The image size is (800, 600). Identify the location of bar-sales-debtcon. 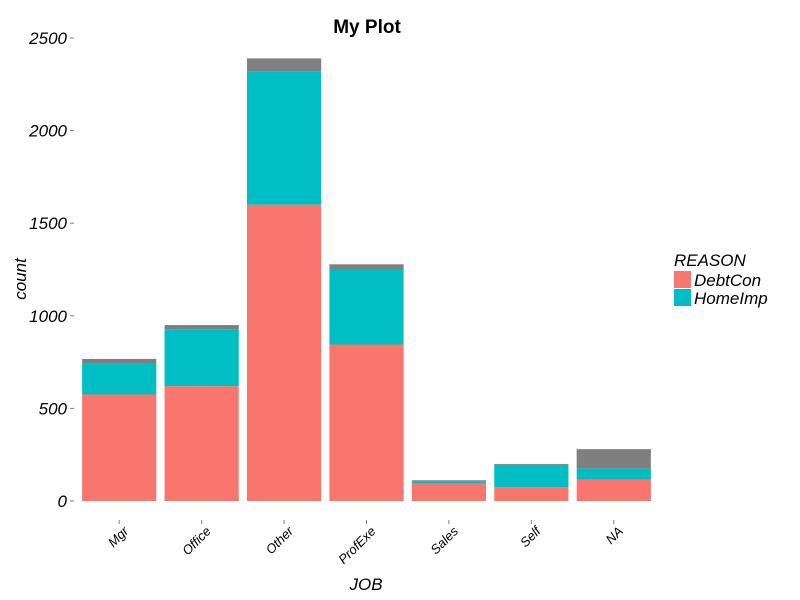
(449, 492).